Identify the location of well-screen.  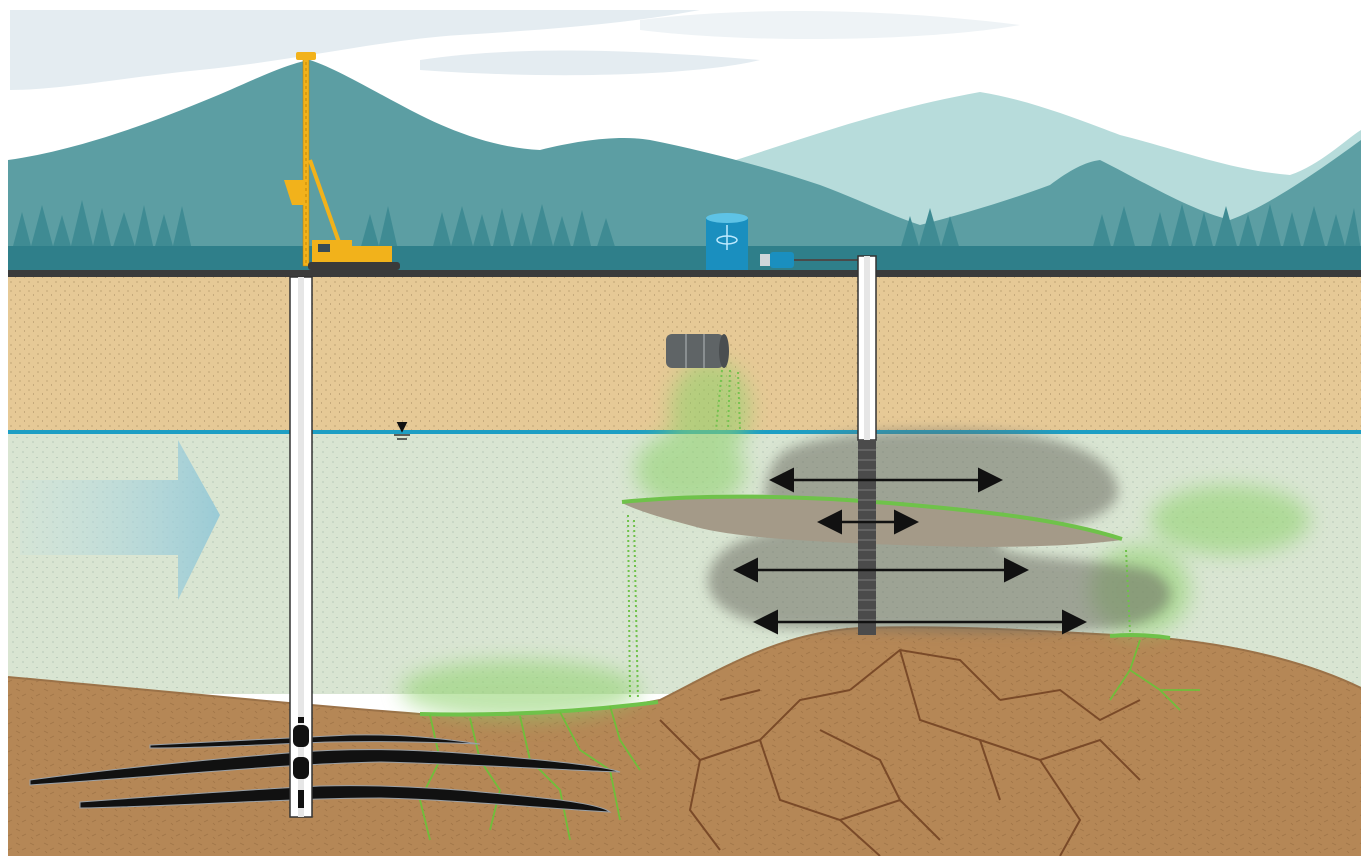
(867, 537).